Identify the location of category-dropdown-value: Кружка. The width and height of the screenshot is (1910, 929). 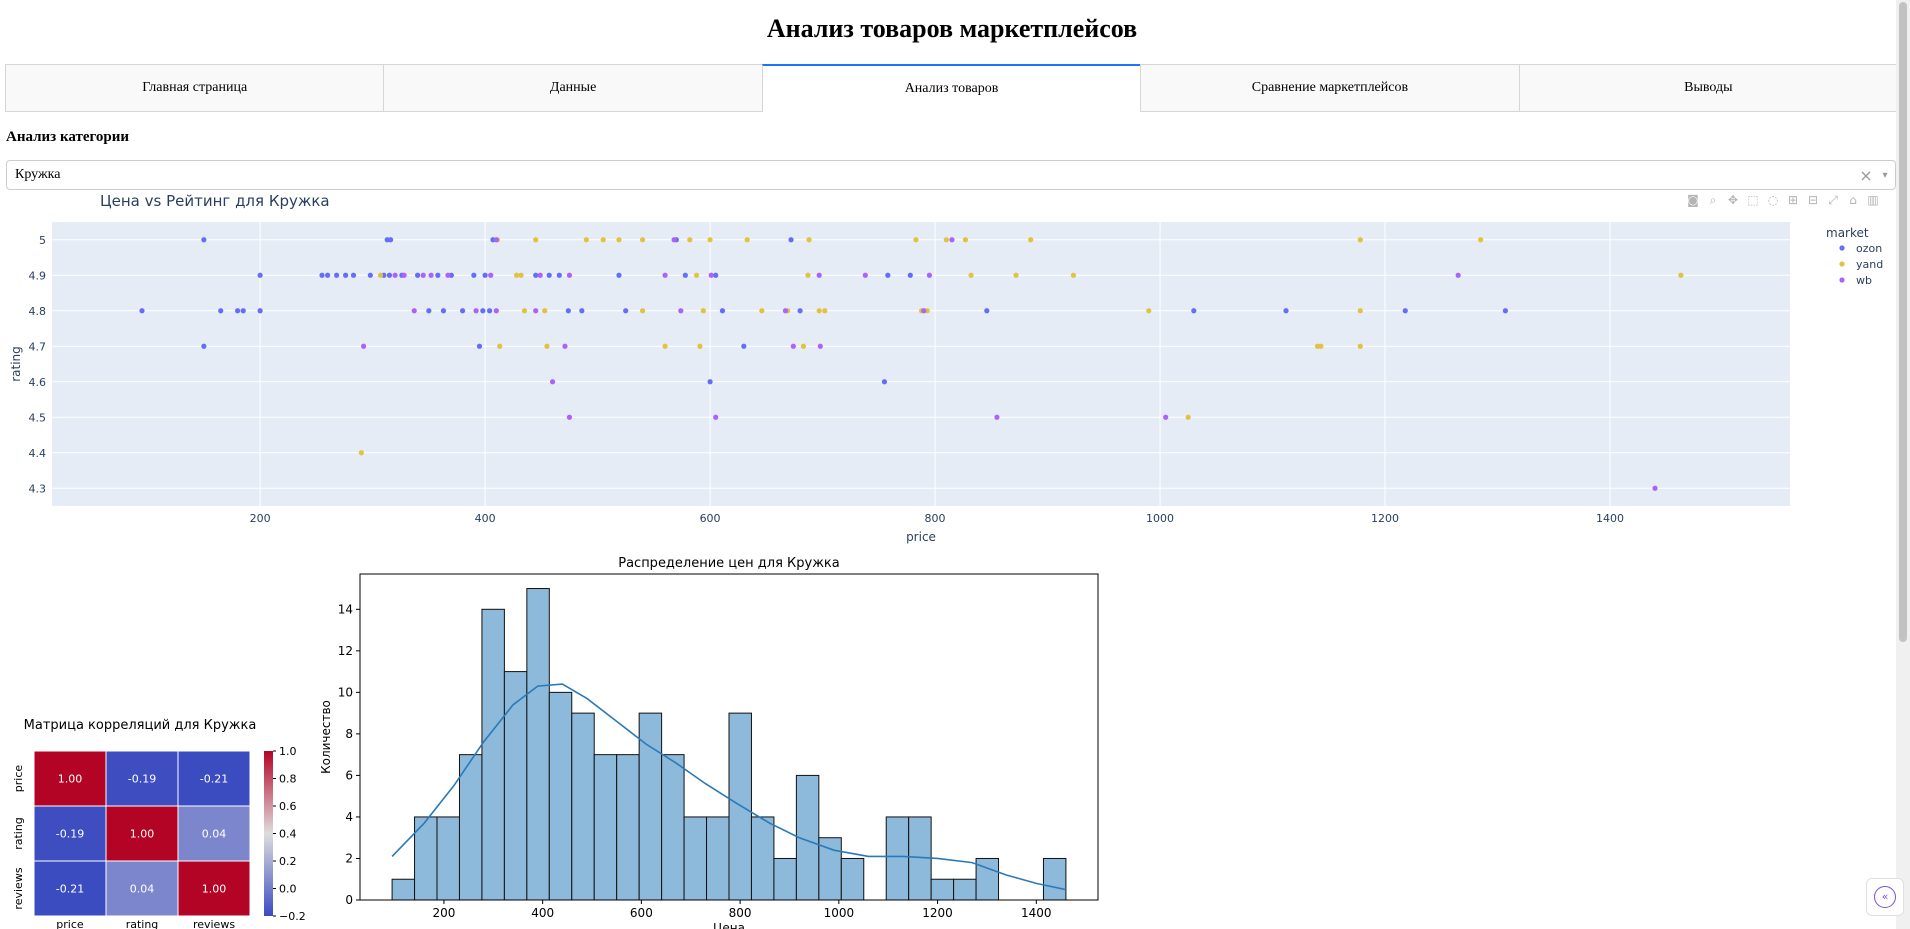
(936, 175).